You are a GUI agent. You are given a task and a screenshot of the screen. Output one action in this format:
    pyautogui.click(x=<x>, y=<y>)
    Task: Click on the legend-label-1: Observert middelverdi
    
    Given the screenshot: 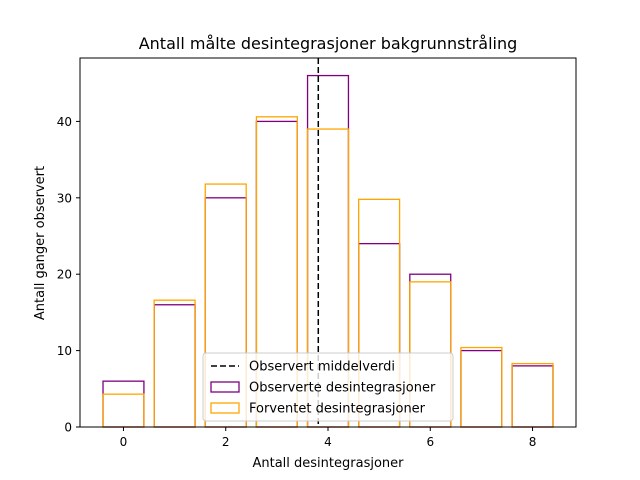 What is the action you would take?
    pyautogui.click(x=322, y=367)
    